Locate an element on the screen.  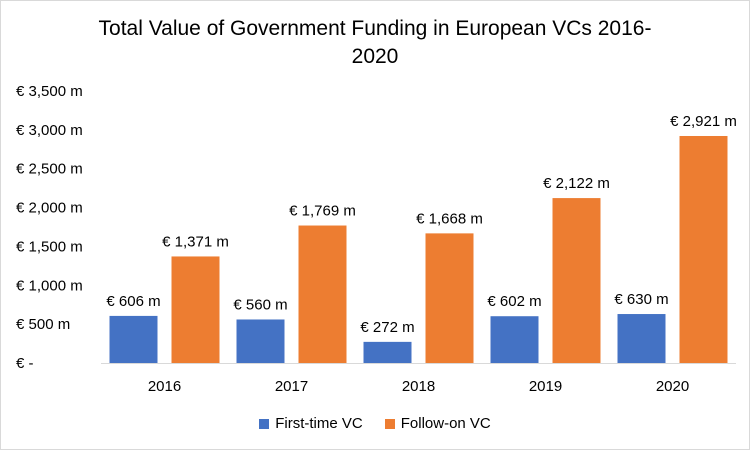
y-tick-label: € 2,000 m is located at coordinates (49, 208).